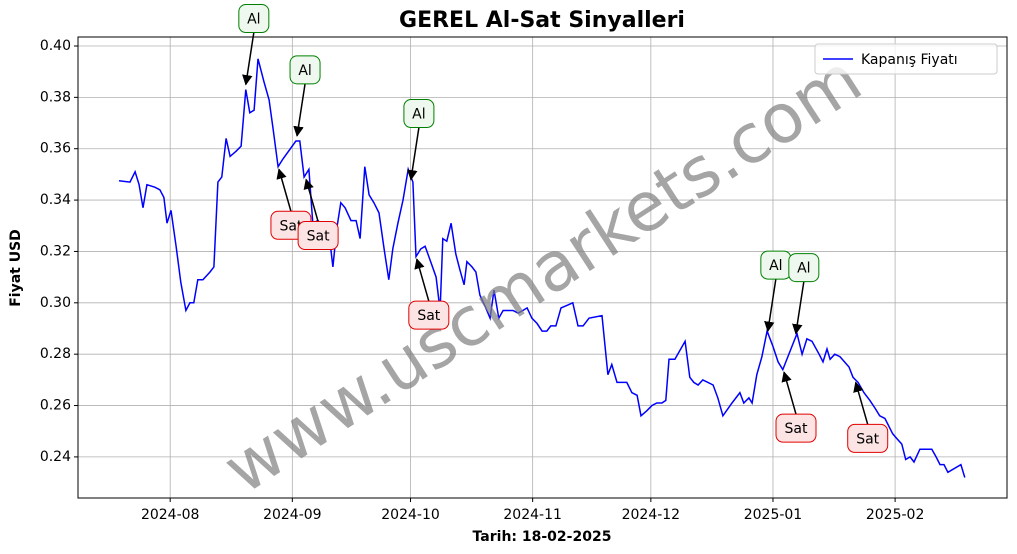  Describe the element at coordinates (55, 200) in the screenshot. I see `y-tick-label: 0.34` at that location.